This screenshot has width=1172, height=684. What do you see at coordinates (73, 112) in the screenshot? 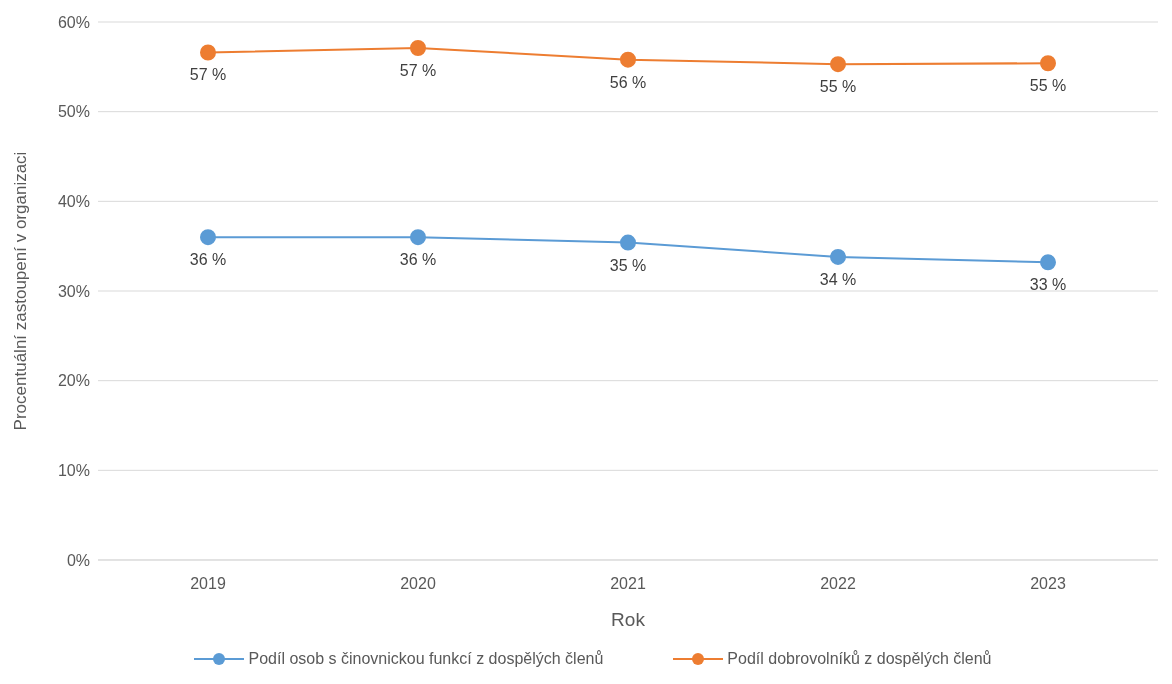
I see `y-tick-label: 50%` at bounding box center [73, 112].